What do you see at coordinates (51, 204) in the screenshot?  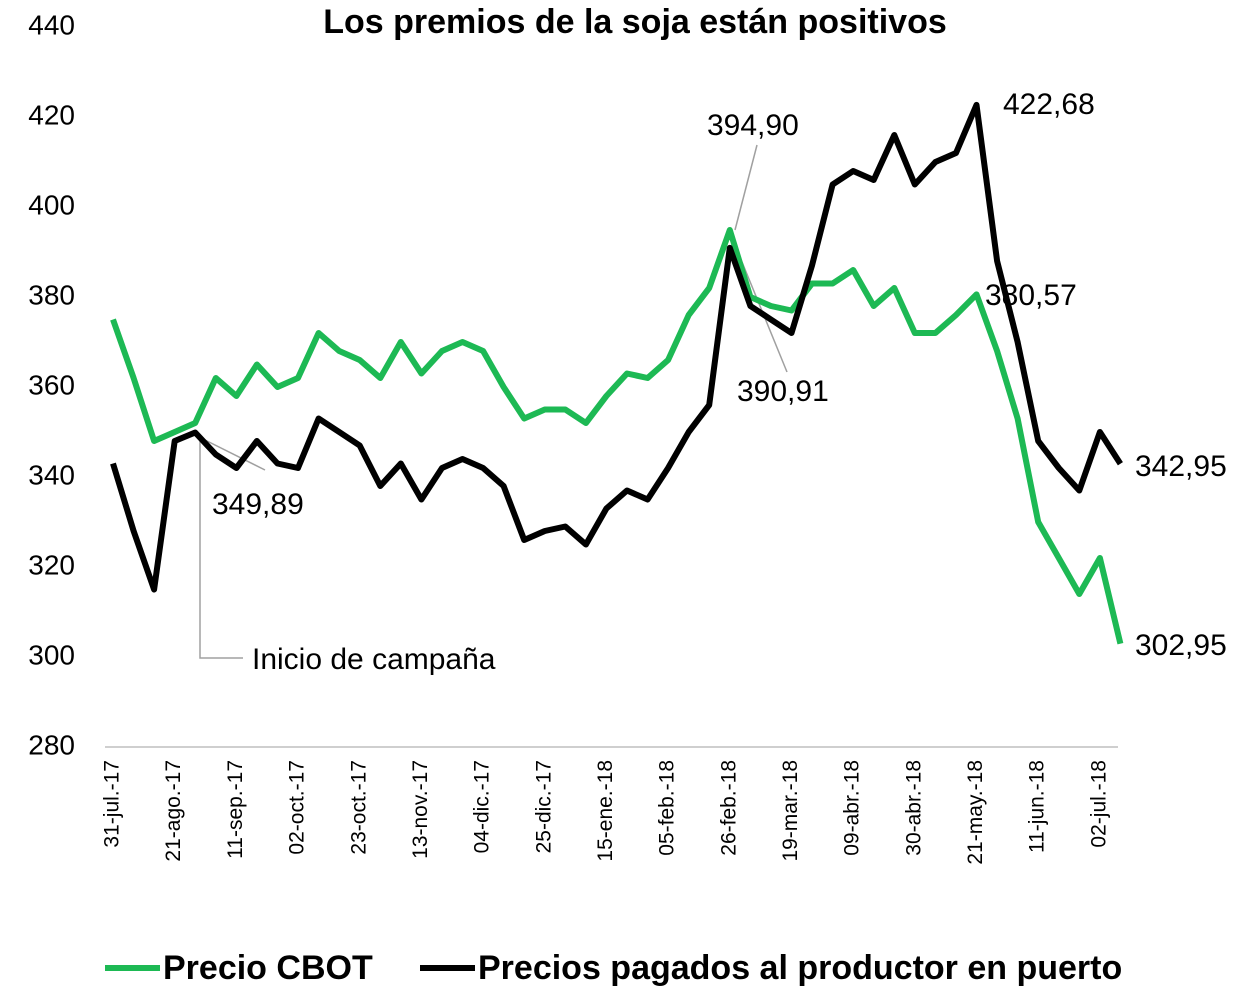 I see `y-tick-label: 400` at bounding box center [51, 204].